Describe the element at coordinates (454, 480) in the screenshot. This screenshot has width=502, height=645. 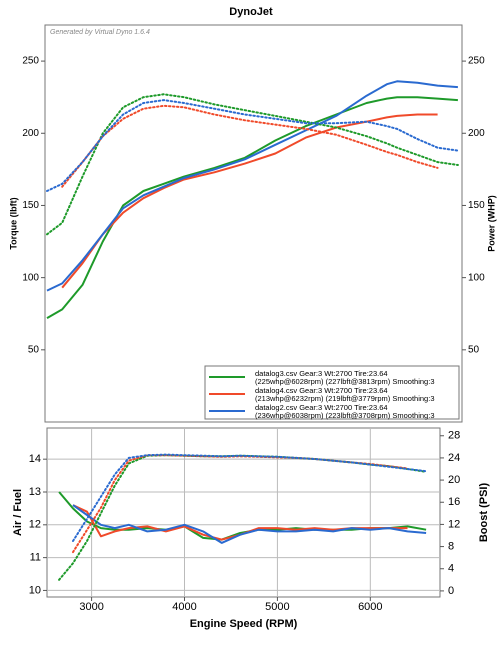
I see `y2-tick-label: 20` at that location.